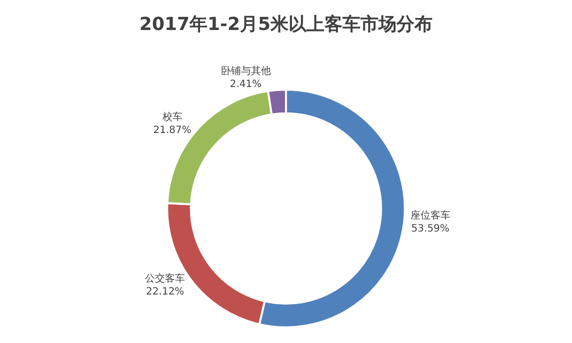 The width and height of the screenshot is (572, 343). Describe the element at coordinates (246, 84) in the screenshot. I see `data-label: 2.41%` at that location.